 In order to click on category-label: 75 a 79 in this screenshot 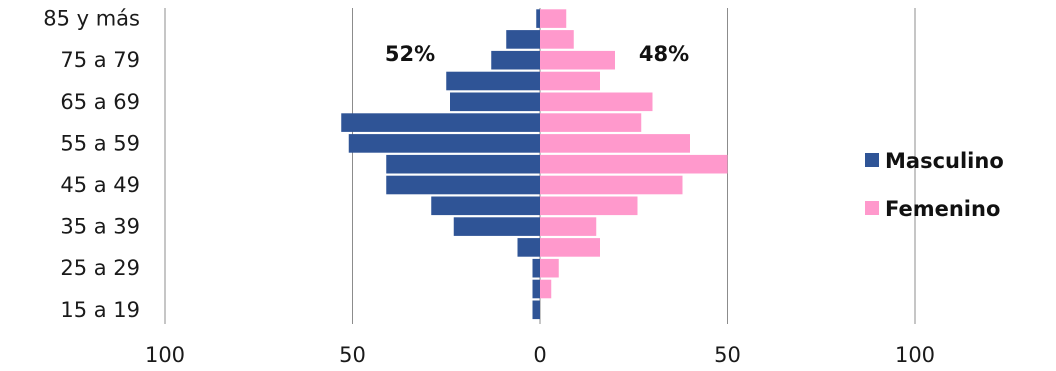, I will do `click(100, 60)`.